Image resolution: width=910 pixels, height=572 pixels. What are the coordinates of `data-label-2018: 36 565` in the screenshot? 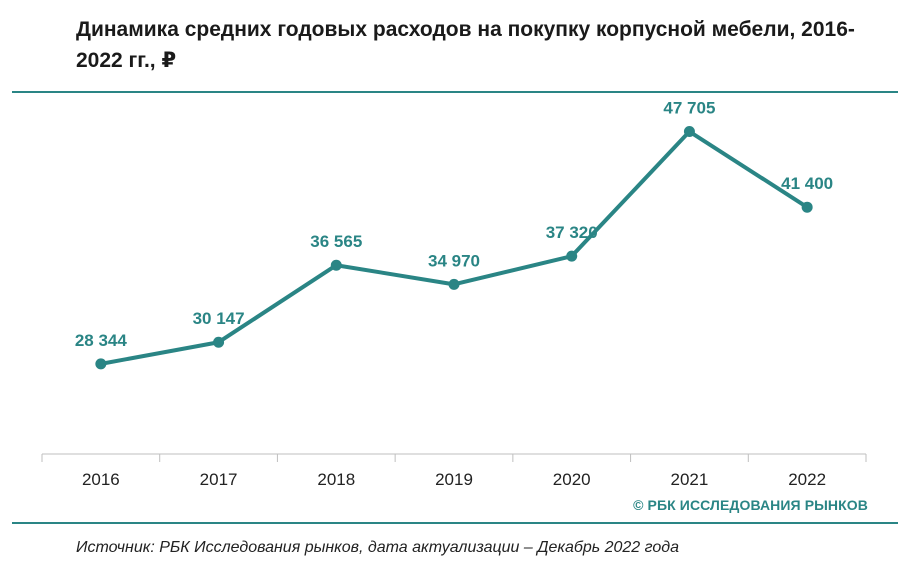 It's located at (336, 241).